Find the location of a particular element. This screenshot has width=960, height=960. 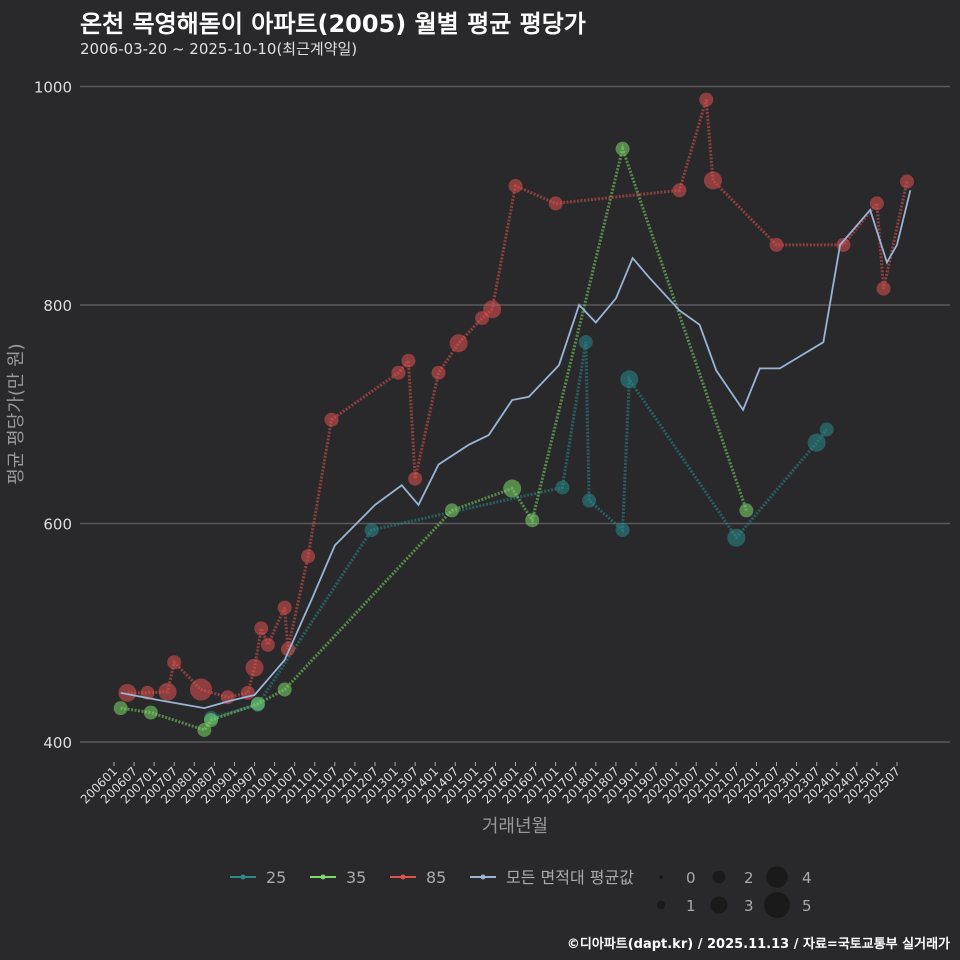

size-legend-label: 1 is located at coordinates (691, 906).